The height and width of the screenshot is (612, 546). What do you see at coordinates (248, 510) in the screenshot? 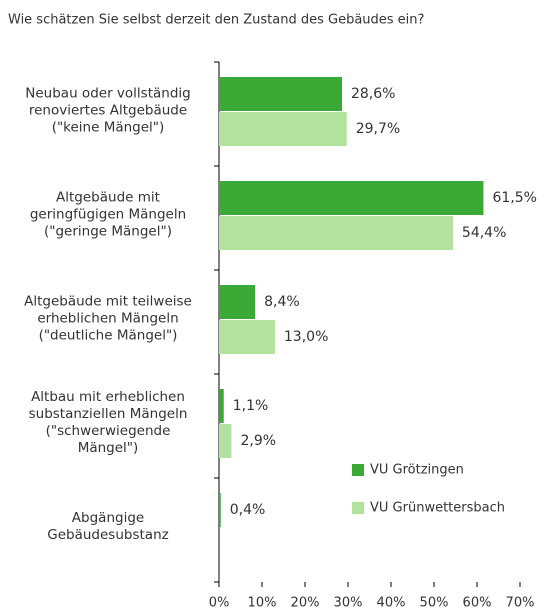
I see `value-label: 0,4%` at bounding box center [248, 510].